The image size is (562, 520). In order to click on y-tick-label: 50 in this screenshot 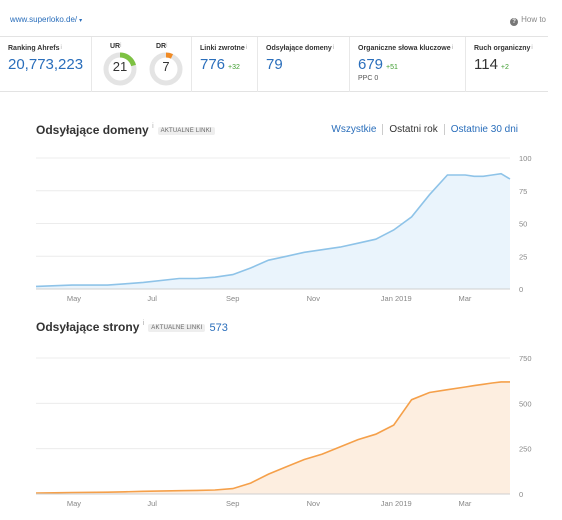, I will do `click(523, 224)`.